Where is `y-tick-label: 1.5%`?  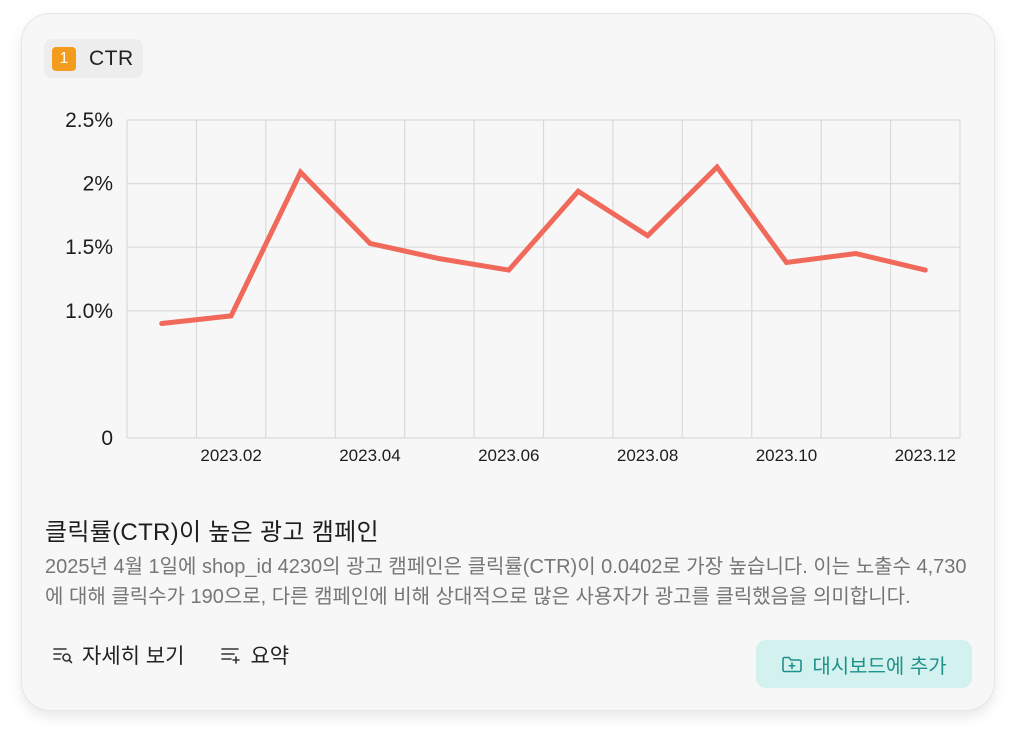 y-tick-label: 1.5% is located at coordinates (89, 247).